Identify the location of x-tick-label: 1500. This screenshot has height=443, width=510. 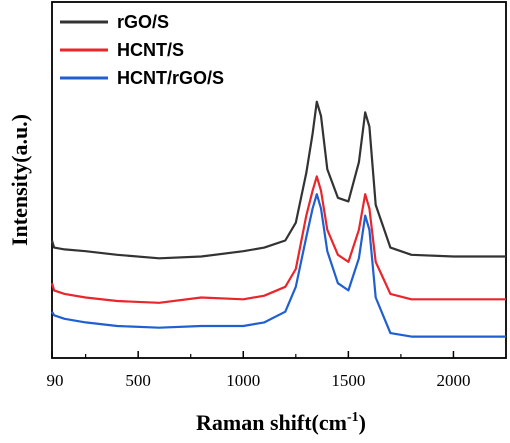
(348, 380).